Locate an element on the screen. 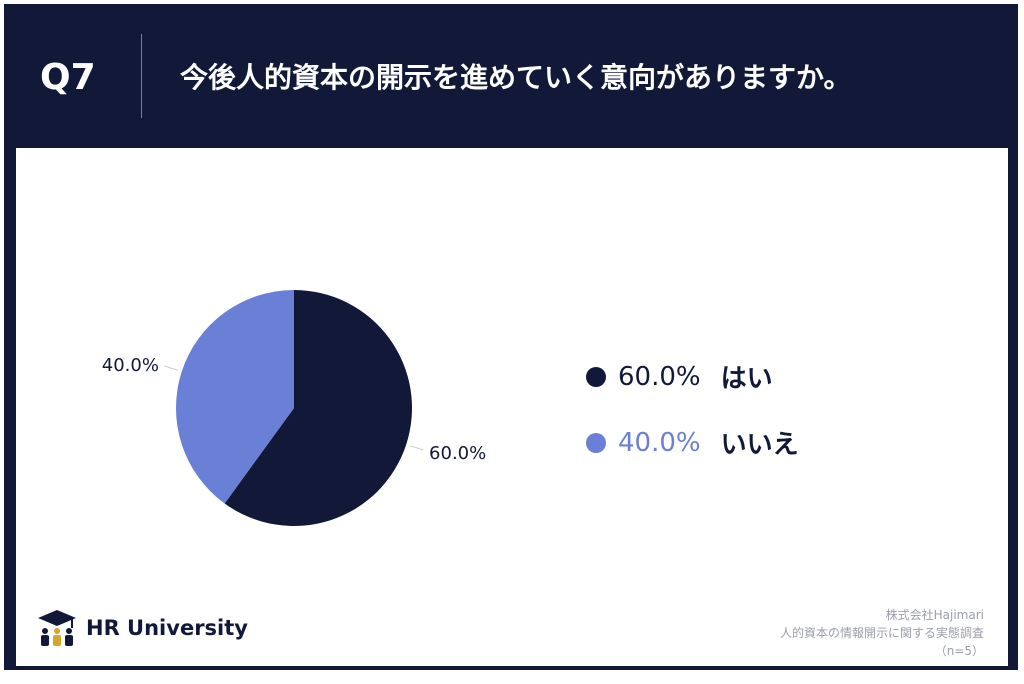 This screenshot has height=684, width=1024. legend-dot-no is located at coordinates (596, 442).